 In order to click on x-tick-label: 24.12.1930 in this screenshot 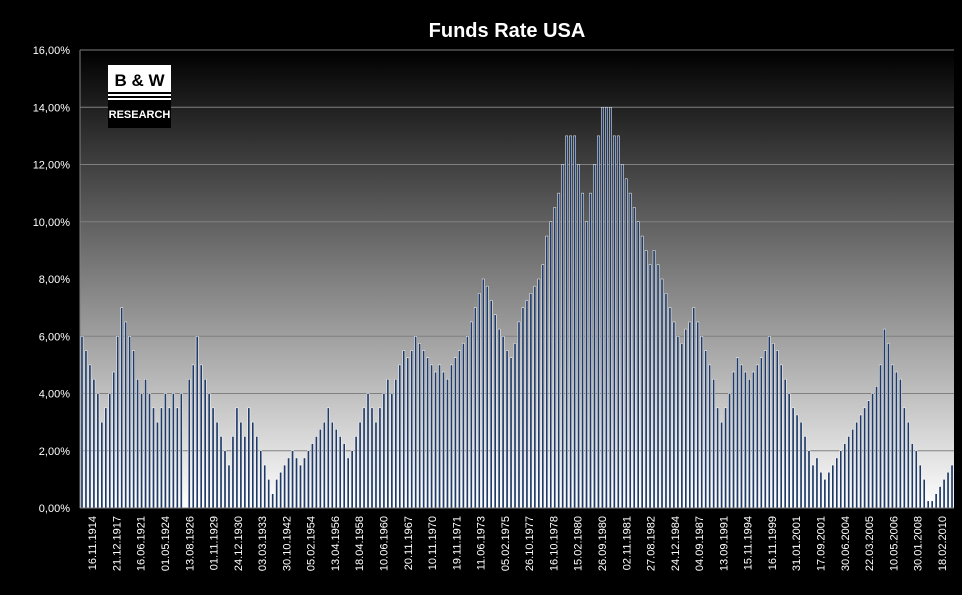, I will do `click(239, 543)`.